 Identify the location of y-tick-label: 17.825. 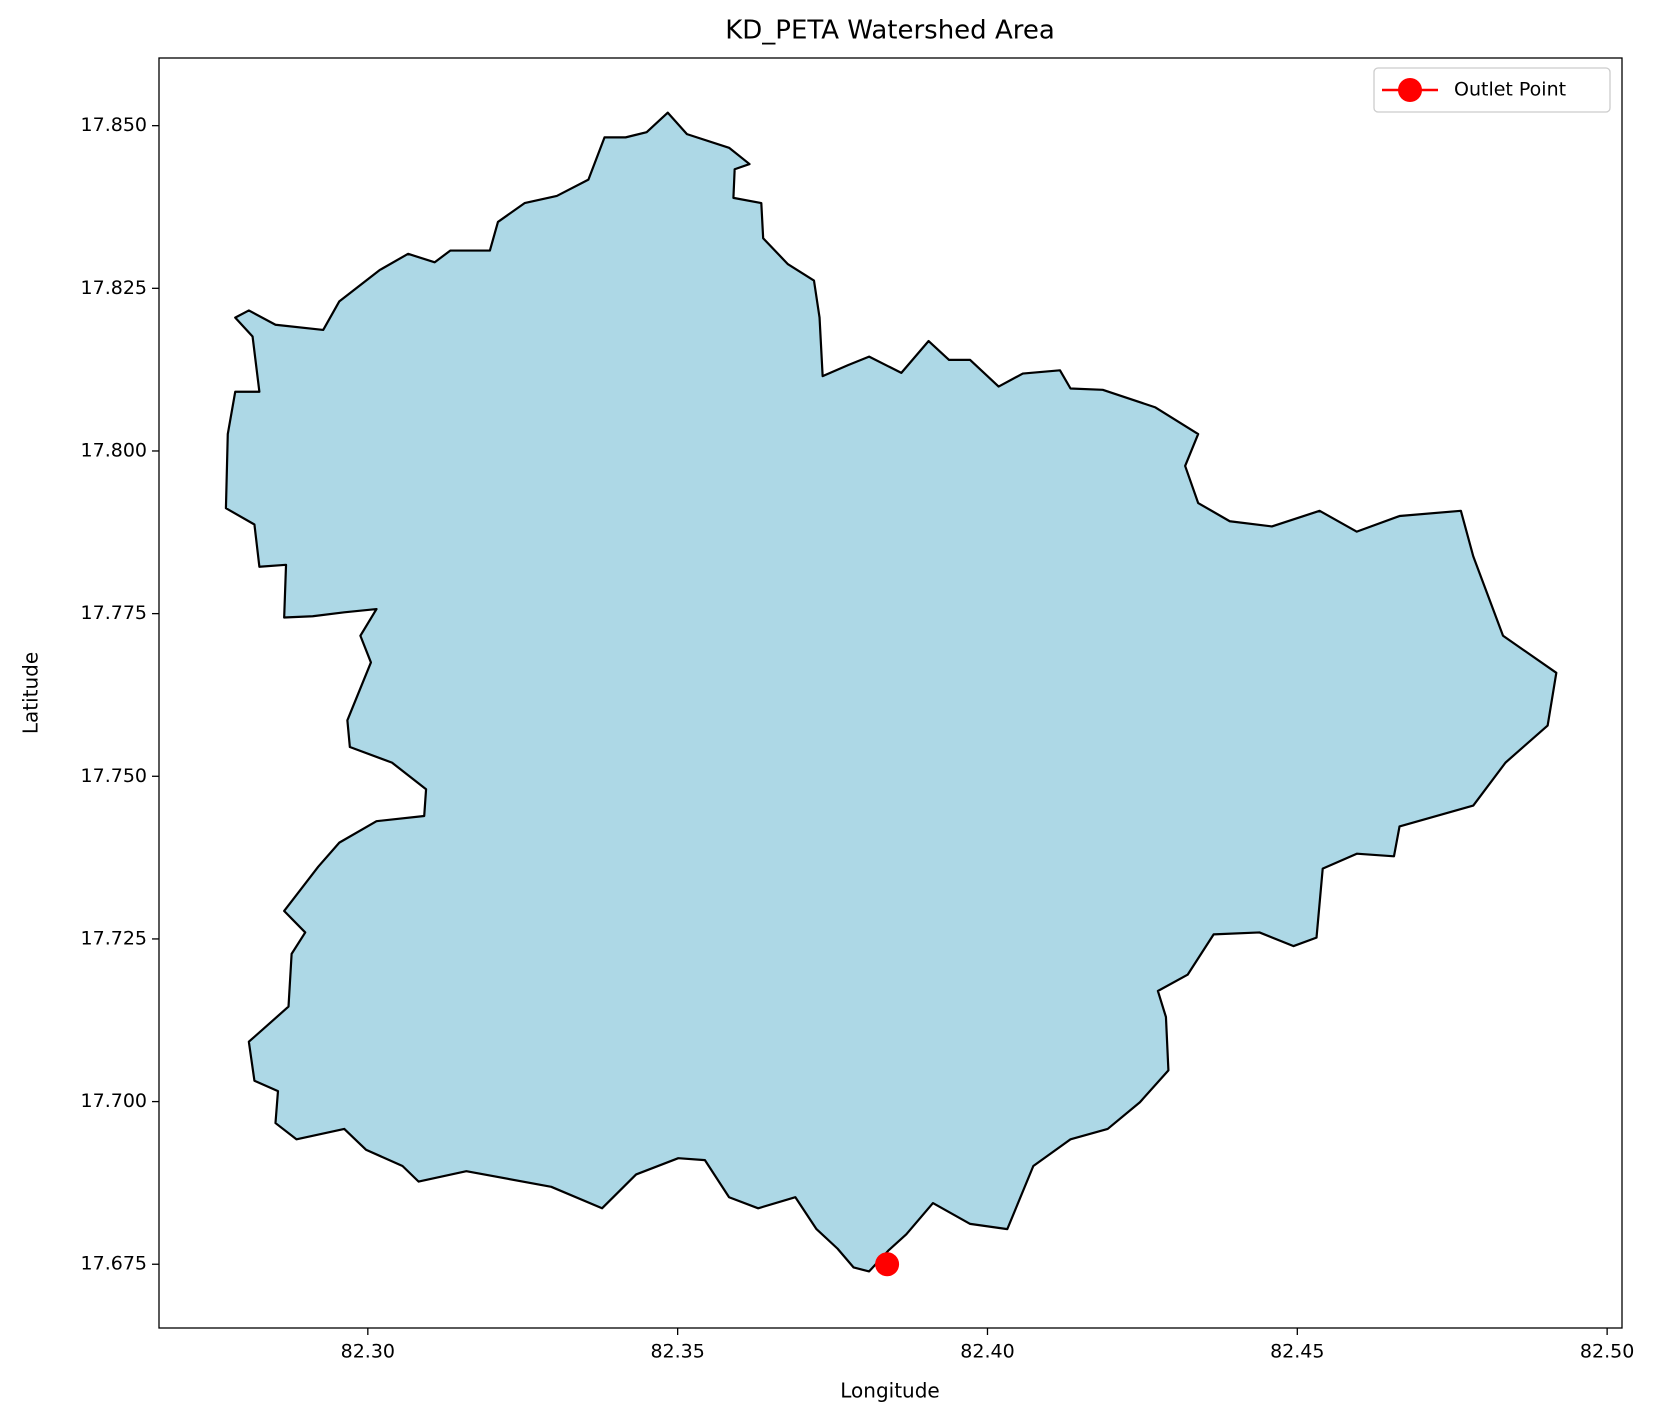
(114, 288).